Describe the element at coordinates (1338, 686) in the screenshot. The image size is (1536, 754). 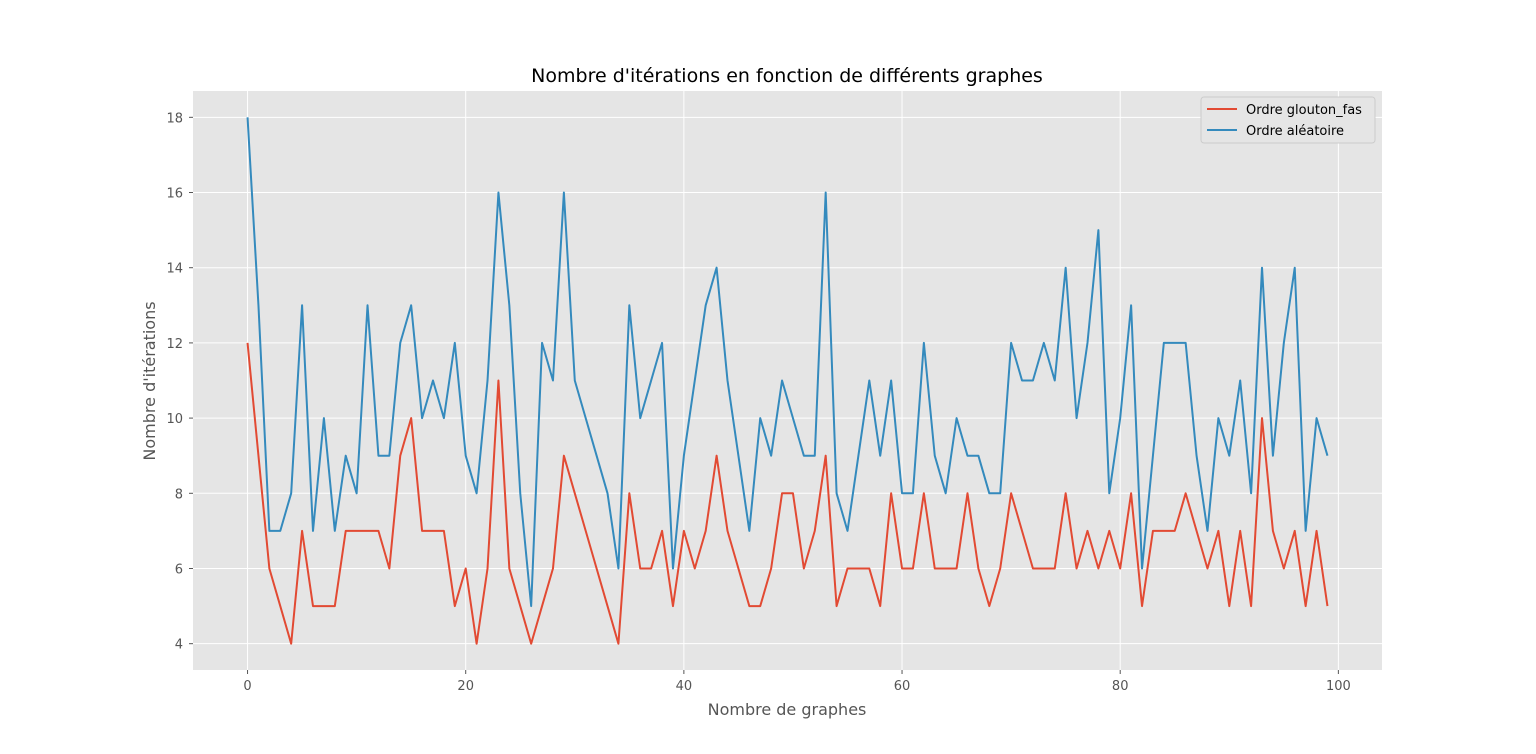
I see `x-tick-label: 100` at that location.